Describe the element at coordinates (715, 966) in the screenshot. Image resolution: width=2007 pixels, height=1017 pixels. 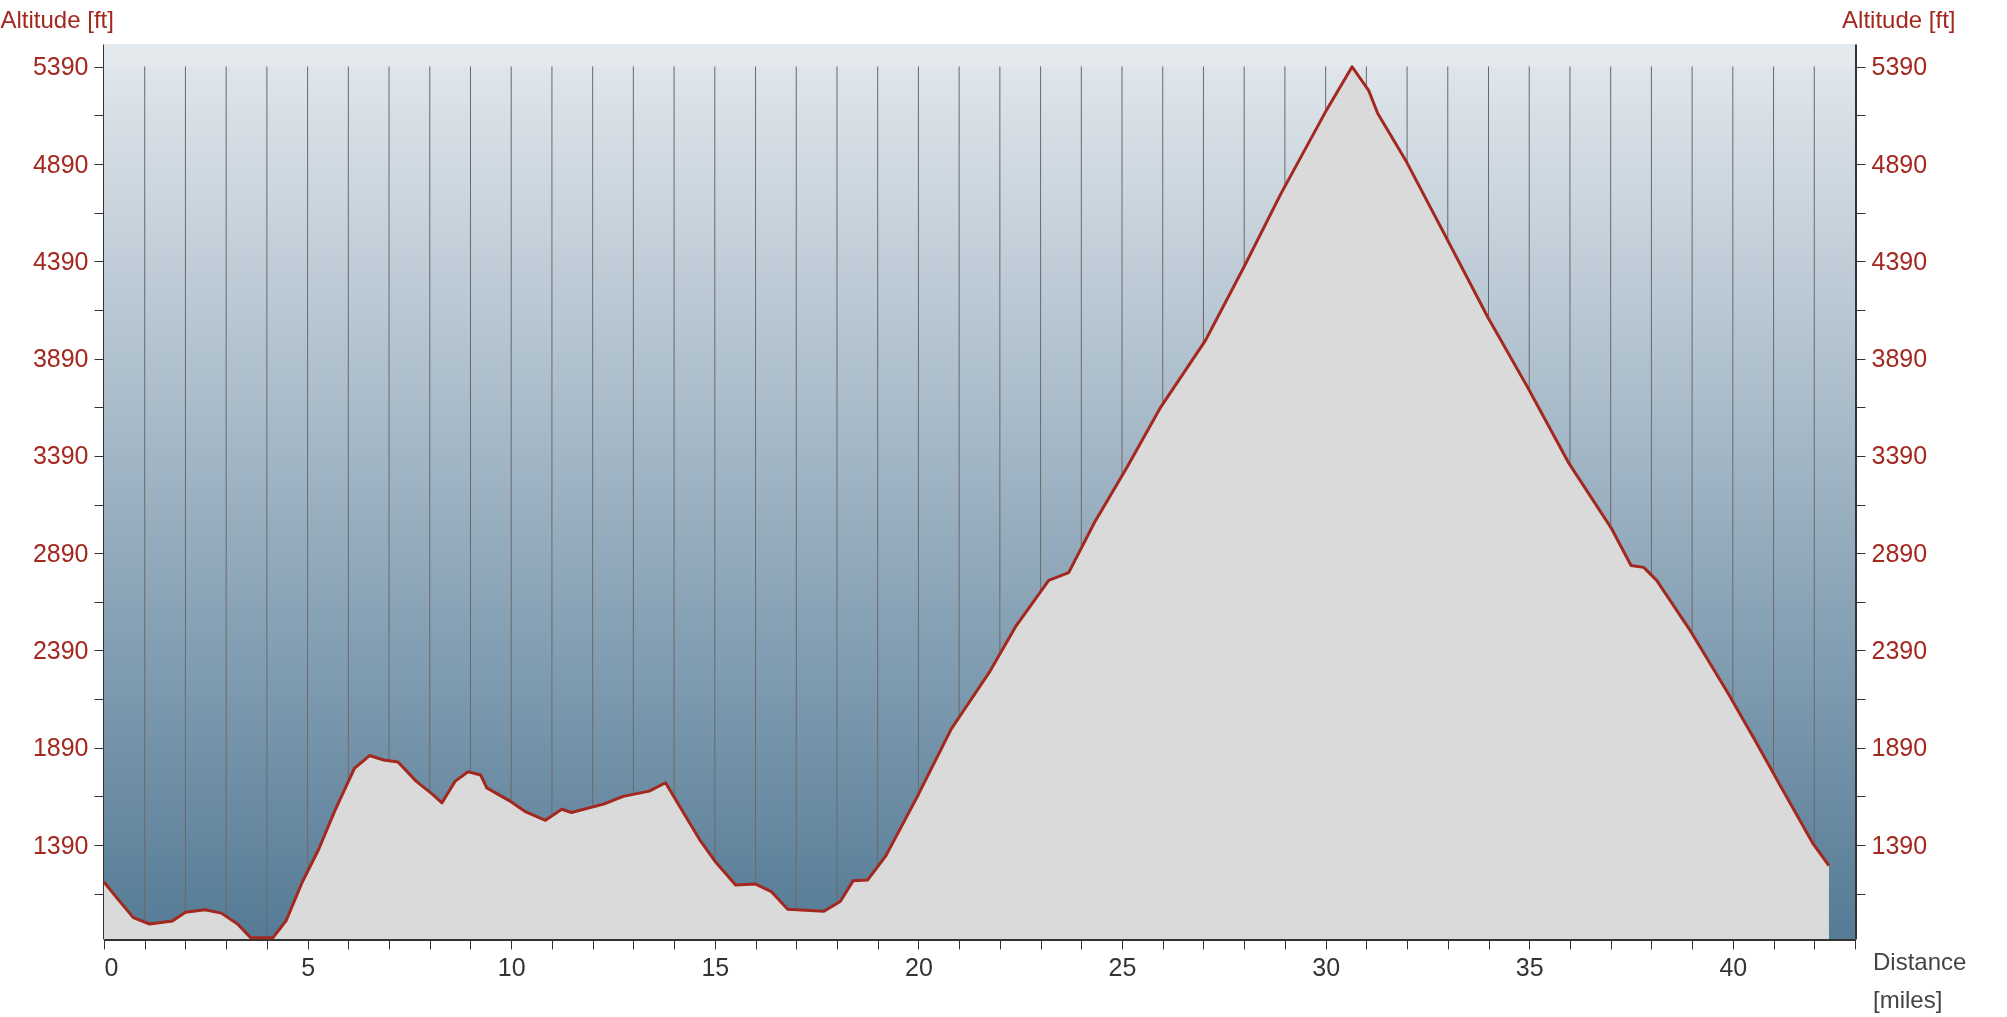
I see `x-tick-label: 15` at that location.